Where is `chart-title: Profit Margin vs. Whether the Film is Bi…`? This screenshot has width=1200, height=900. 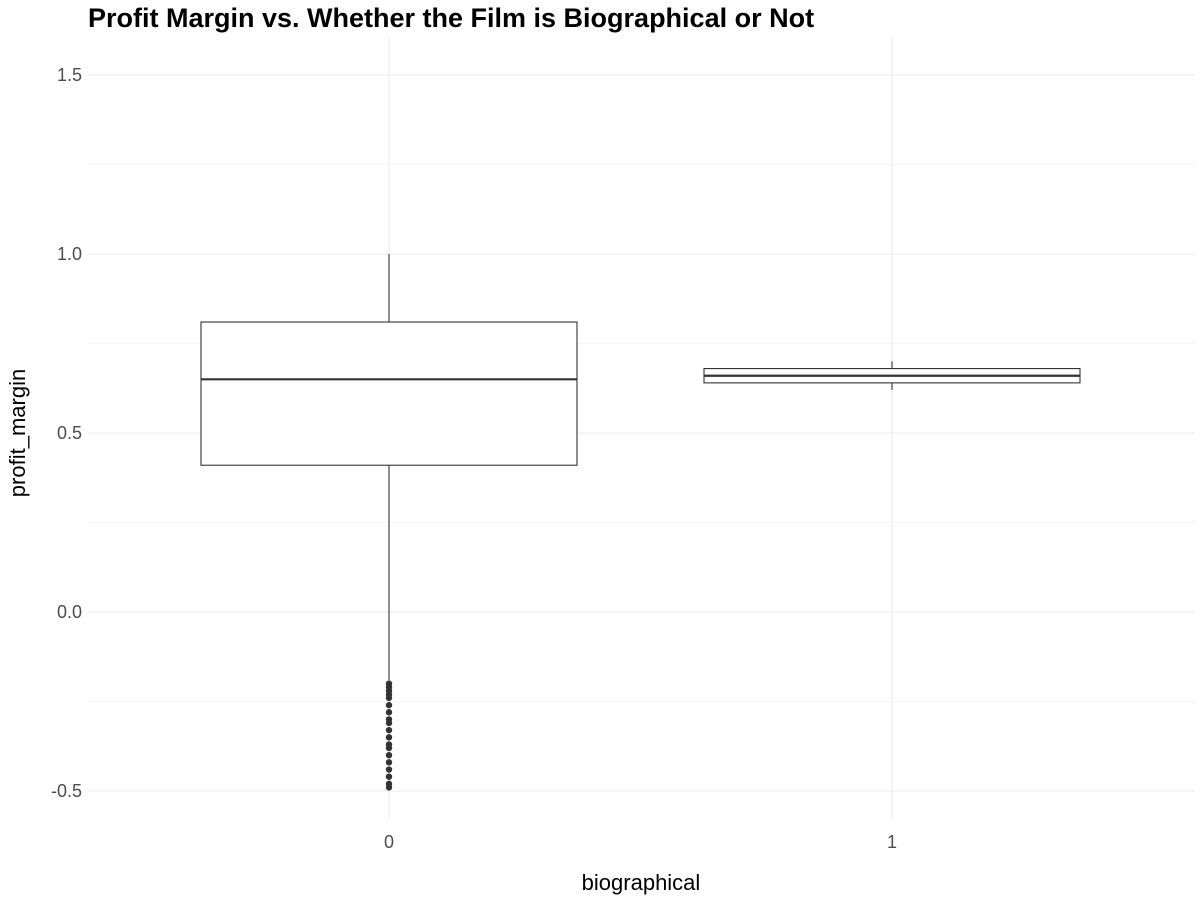 chart-title: Profit Margin vs. Whether the Film is Bi… is located at coordinates (451, 18).